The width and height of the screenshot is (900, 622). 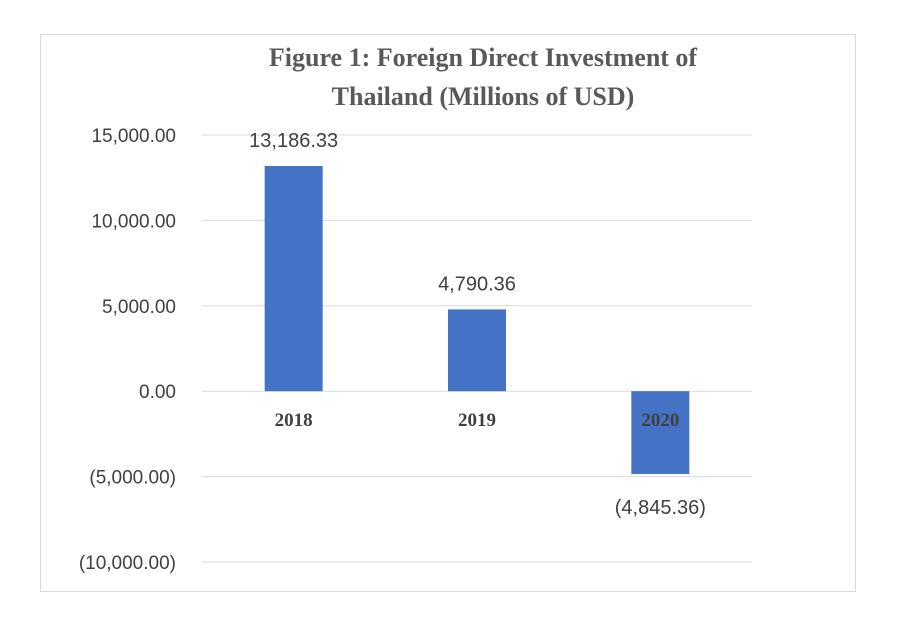 What do you see at coordinates (293, 141) in the screenshot?
I see `data-label-2018: 13,186.33` at bounding box center [293, 141].